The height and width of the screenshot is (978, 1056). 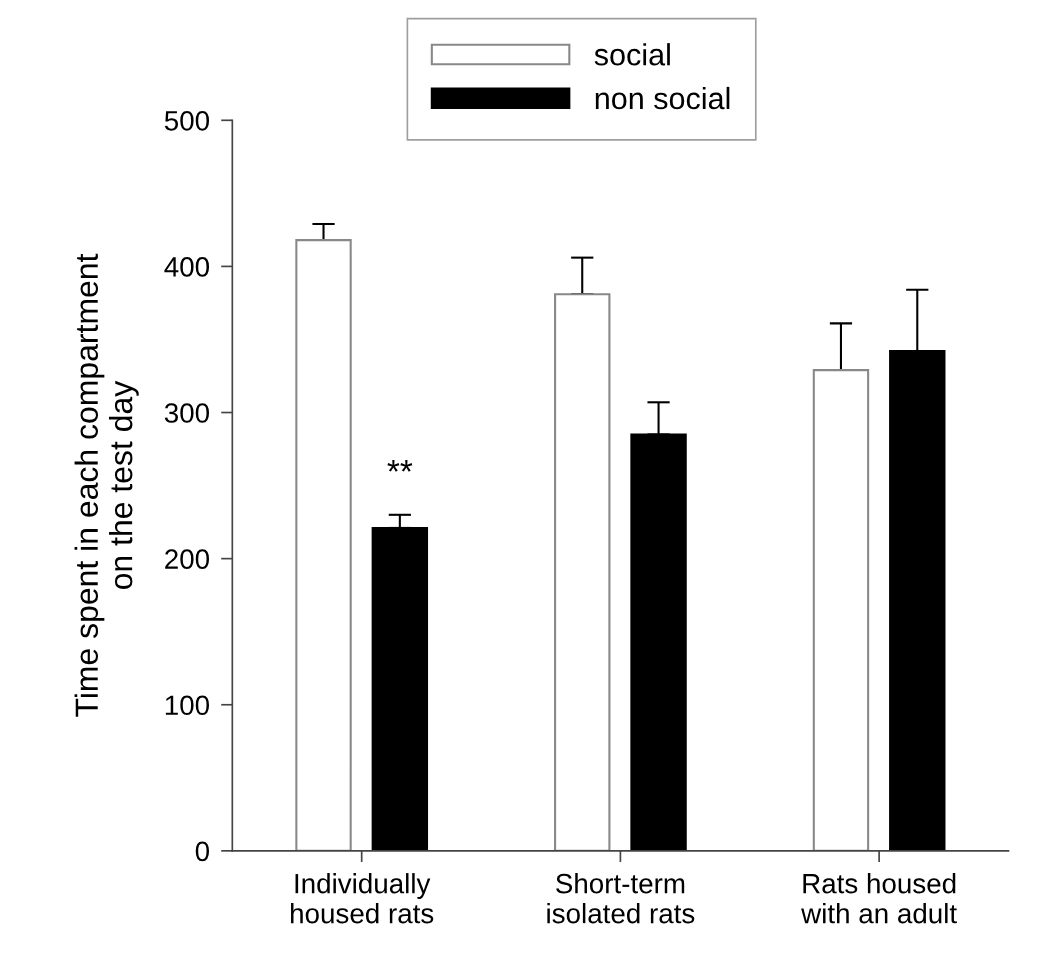 I want to click on x-tick-label: Rats housed with an adult, so click(x=879, y=898).